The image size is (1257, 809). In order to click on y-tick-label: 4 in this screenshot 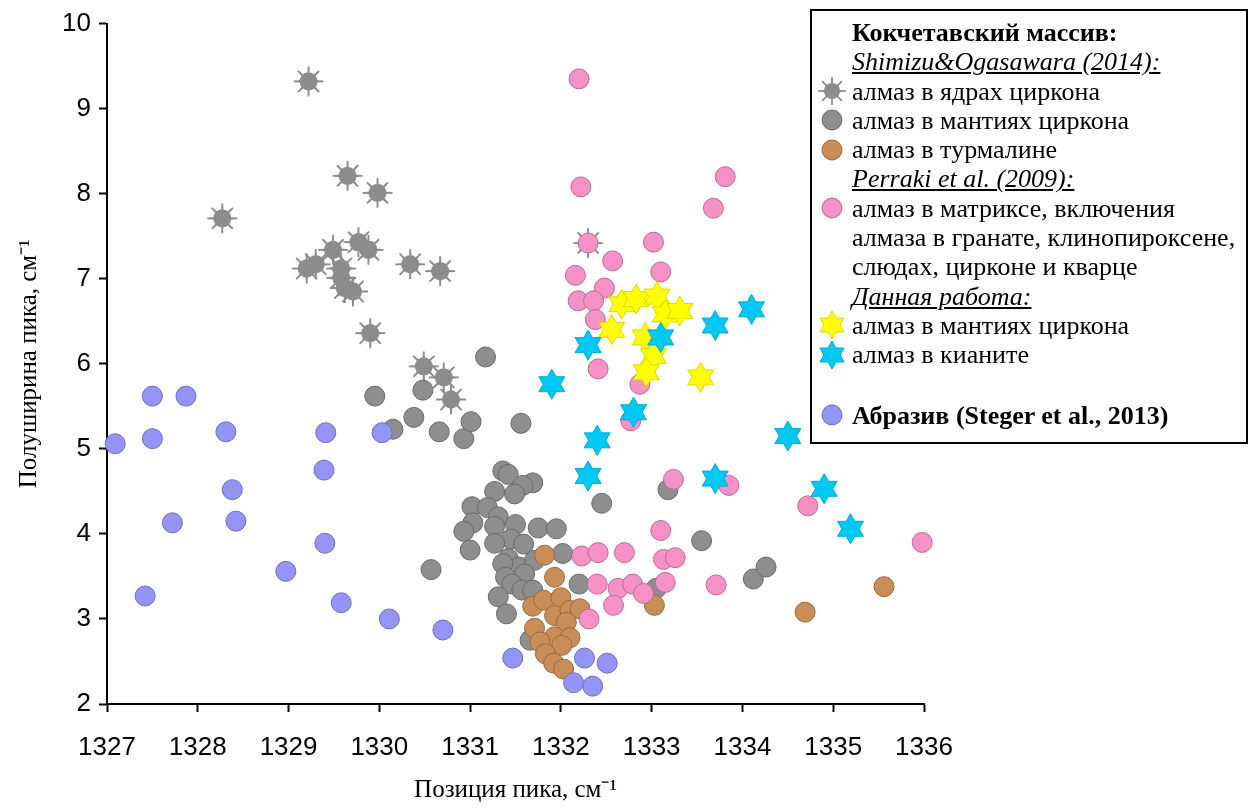, I will do `click(83, 532)`.